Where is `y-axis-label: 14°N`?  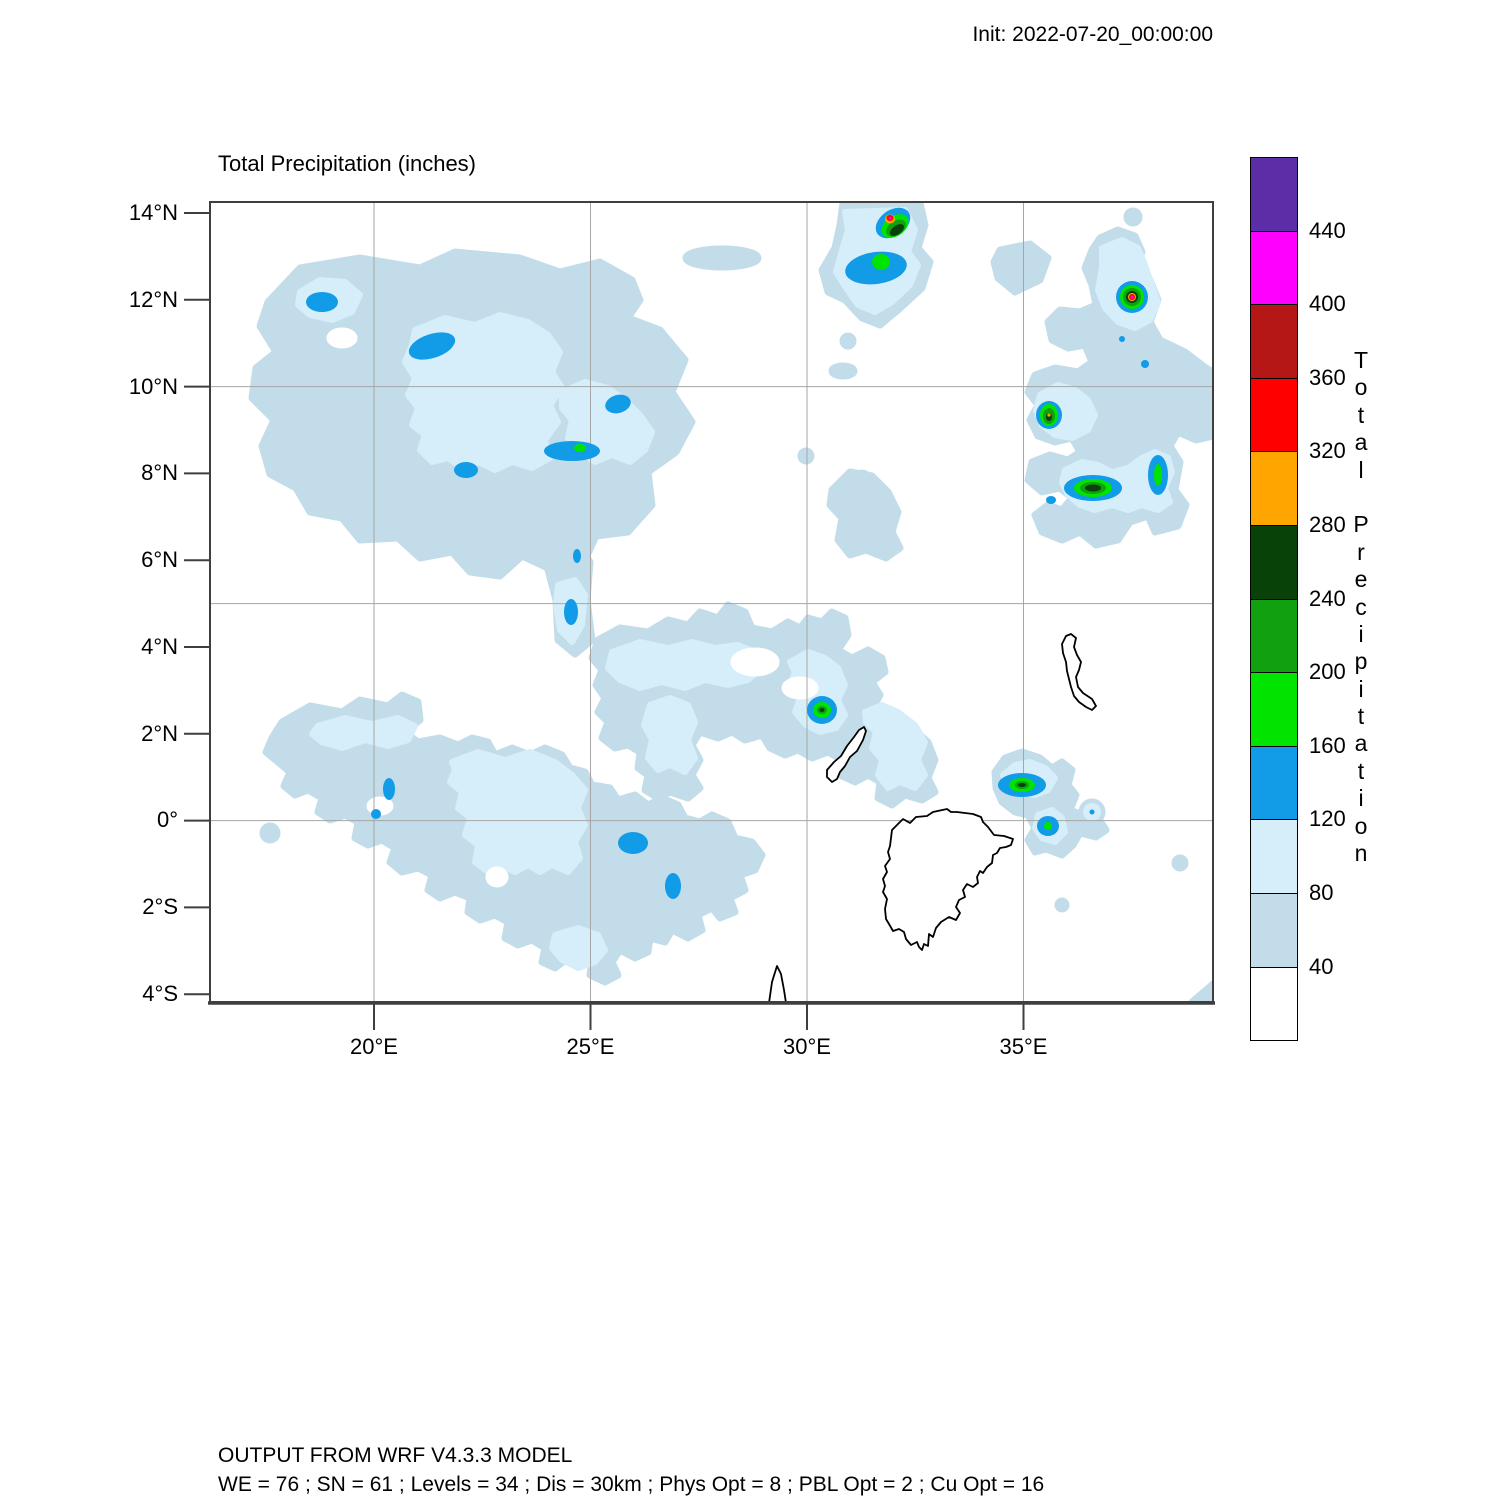 y-axis-label: 14°N is located at coordinates (153, 212).